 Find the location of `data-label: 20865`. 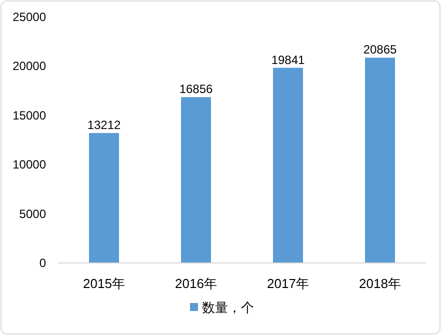

data-label: 20865 is located at coordinates (380, 49).